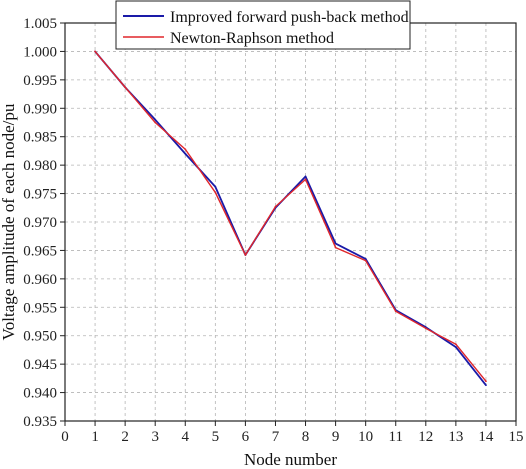  What do you see at coordinates (40, 195) in the screenshot?
I see `y-tick-label: 0.975` at bounding box center [40, 195].